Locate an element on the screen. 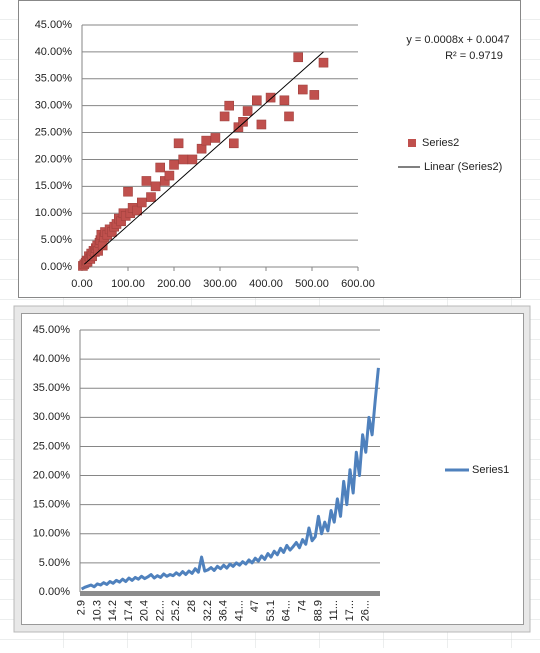 The height and width of the screenshot is (653, 540). x-tick-label: 600.00 is located at coordinates (358, 284).